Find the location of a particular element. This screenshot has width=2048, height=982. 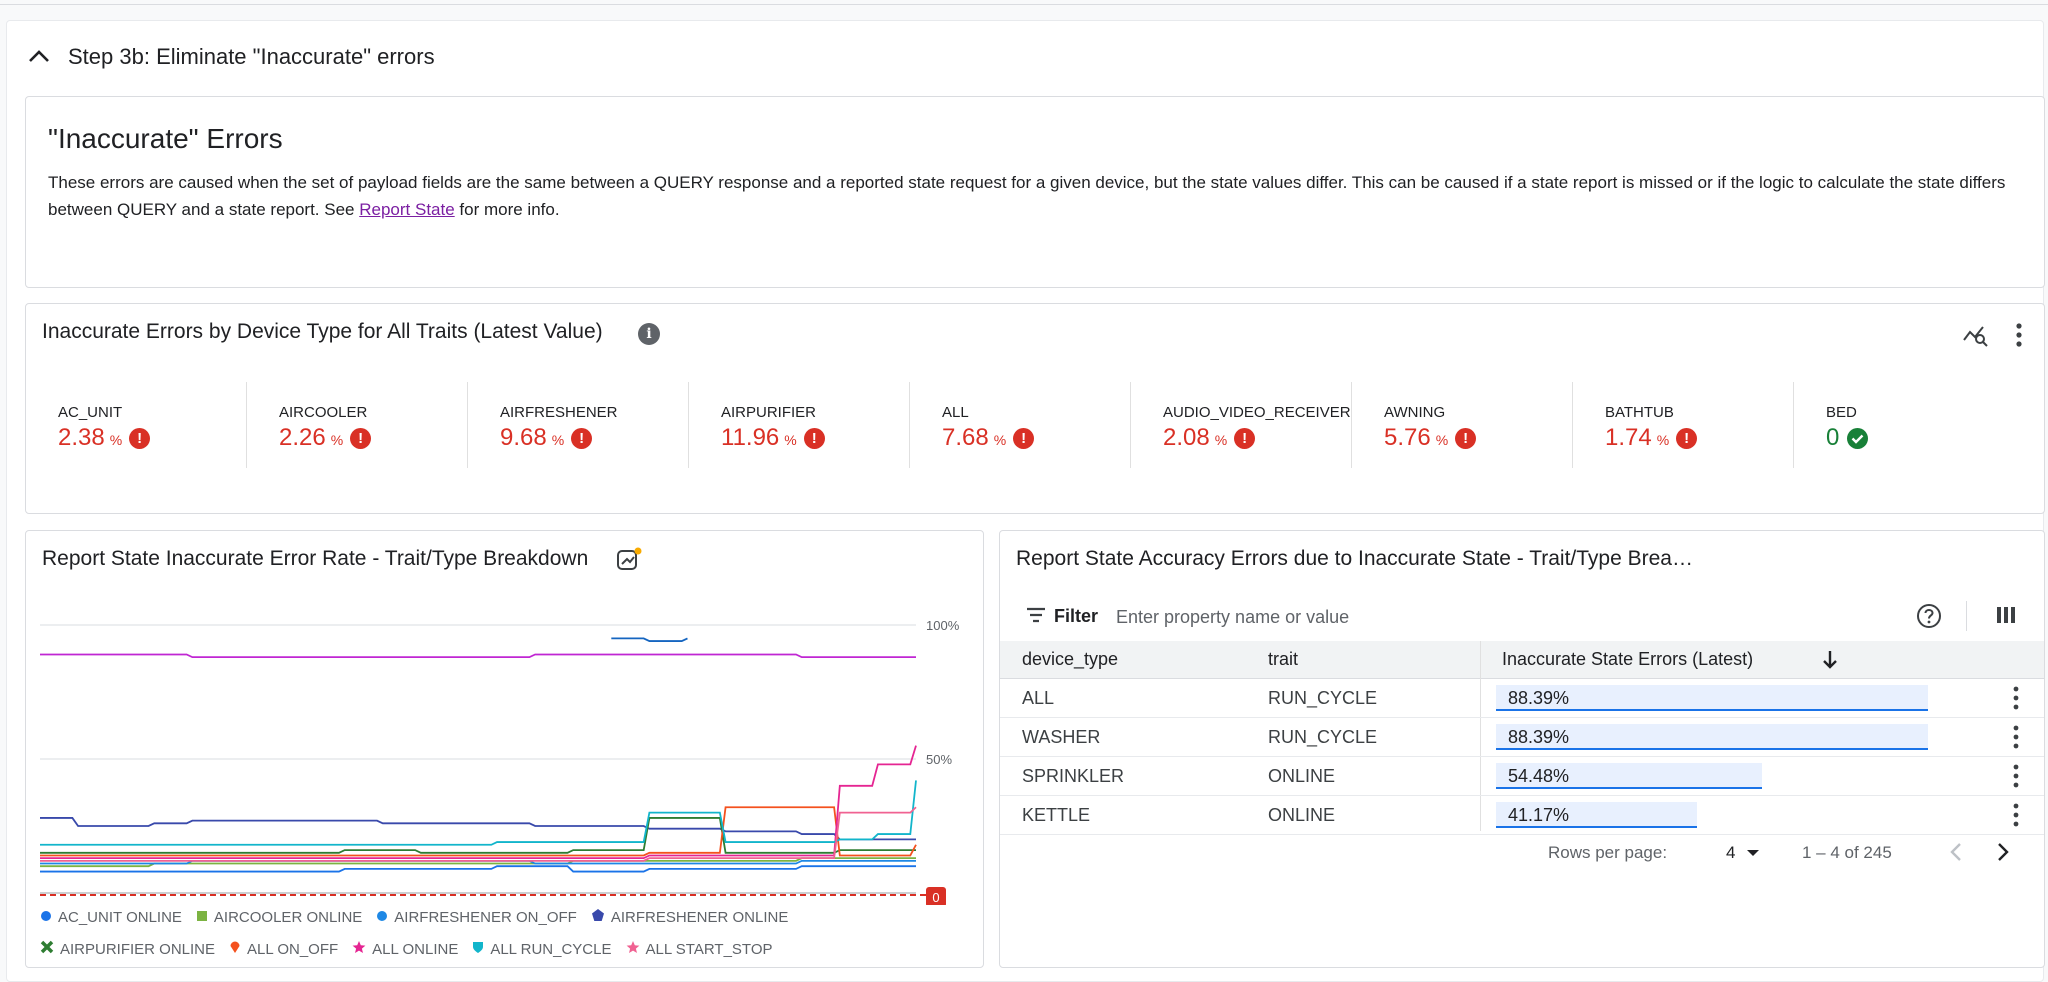

table-row: ALL RUN_CYCLE 88.39% is located at coordinates (1522, 698).